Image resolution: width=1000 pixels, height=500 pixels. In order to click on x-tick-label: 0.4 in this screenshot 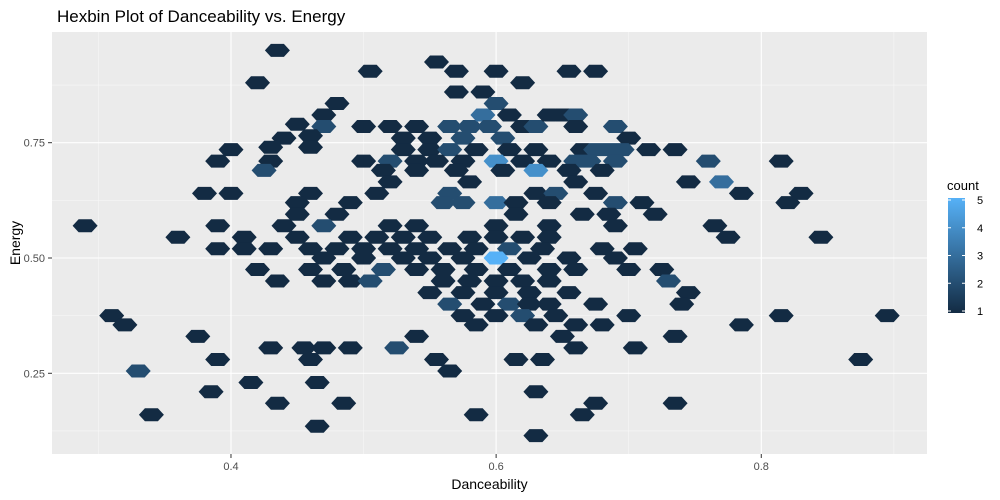, I will do `click(230, 467)`.